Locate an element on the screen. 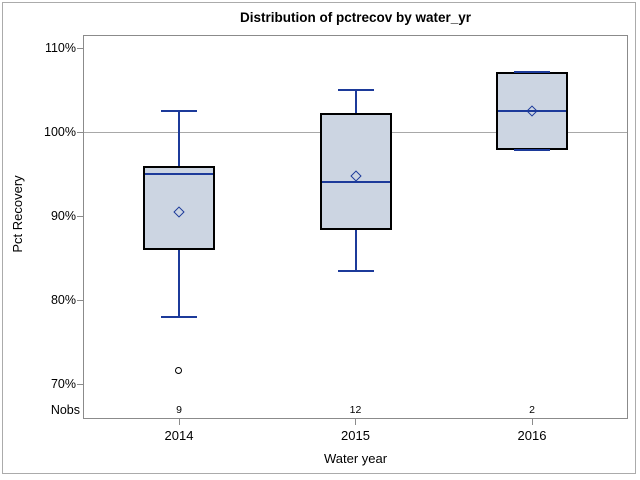  year-label: 2014 is located at coordinates (179, 435).